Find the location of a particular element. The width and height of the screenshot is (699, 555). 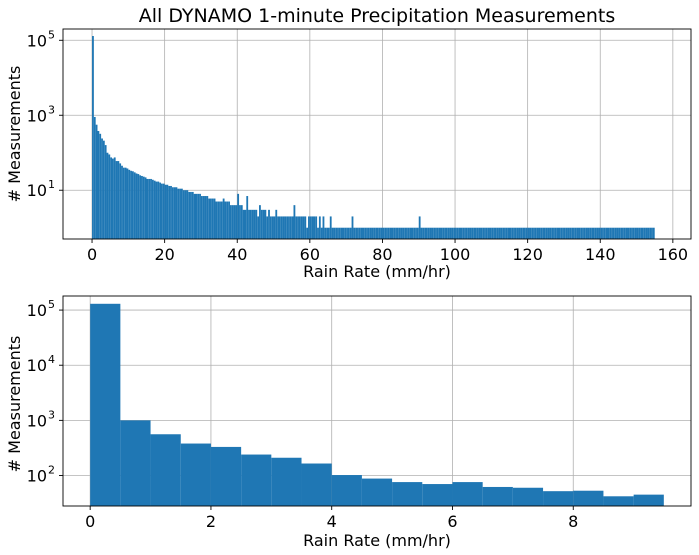

top-y-tick-label: 10 is located at coordinates (37, 190).